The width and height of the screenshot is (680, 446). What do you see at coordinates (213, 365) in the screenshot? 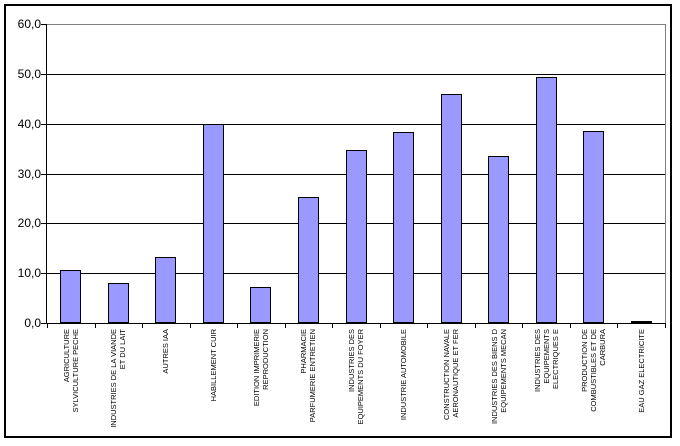
I see `x-axis-category-label-4: HABILLEMENT CUIR` at bounding box center [213, 365].